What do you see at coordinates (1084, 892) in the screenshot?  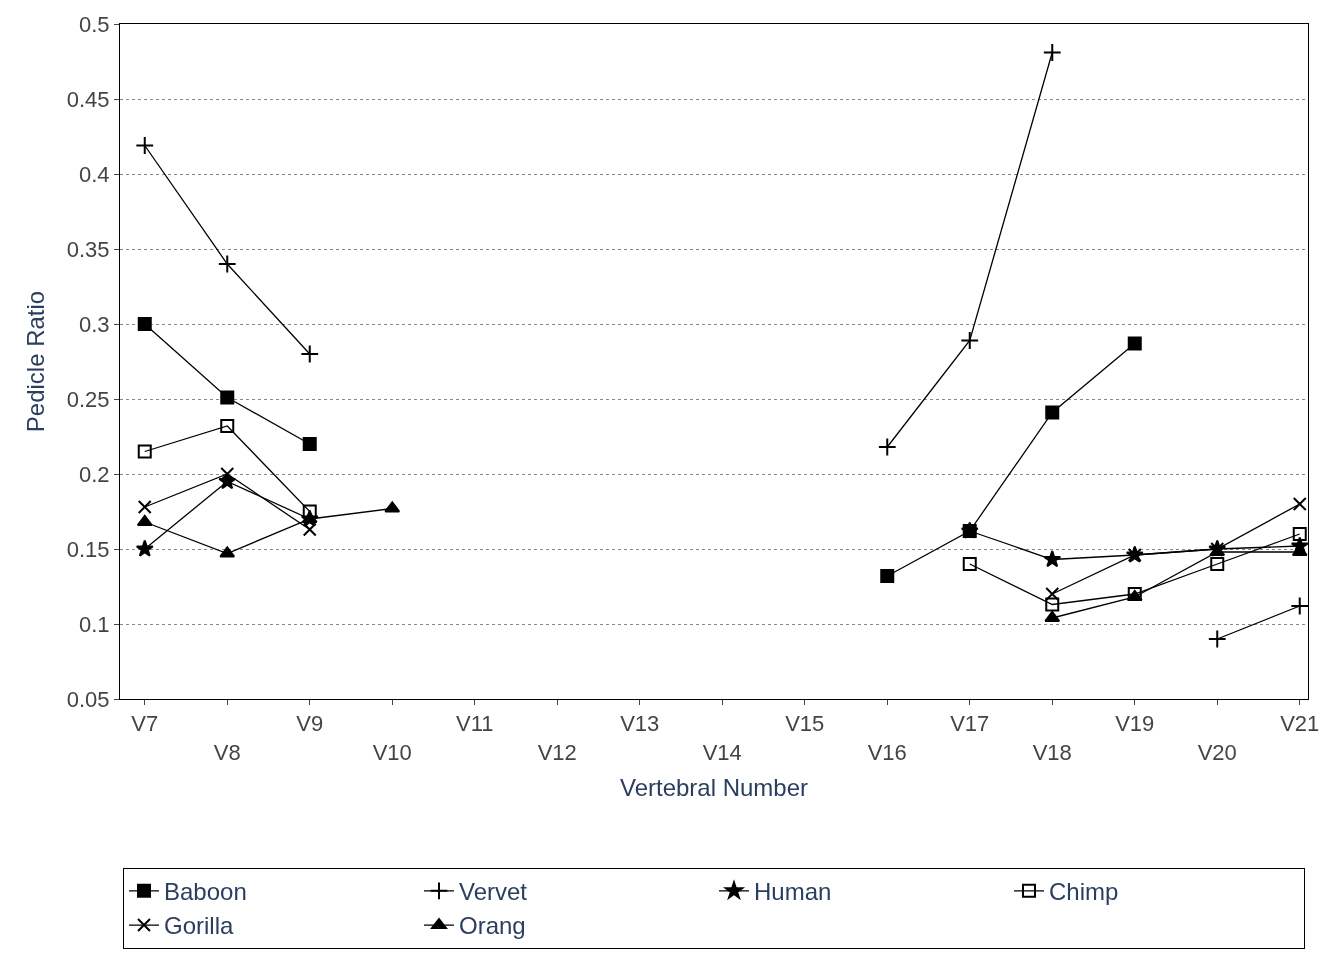 I see `legend-label: Chimp` at bounding box center [1084, 892].